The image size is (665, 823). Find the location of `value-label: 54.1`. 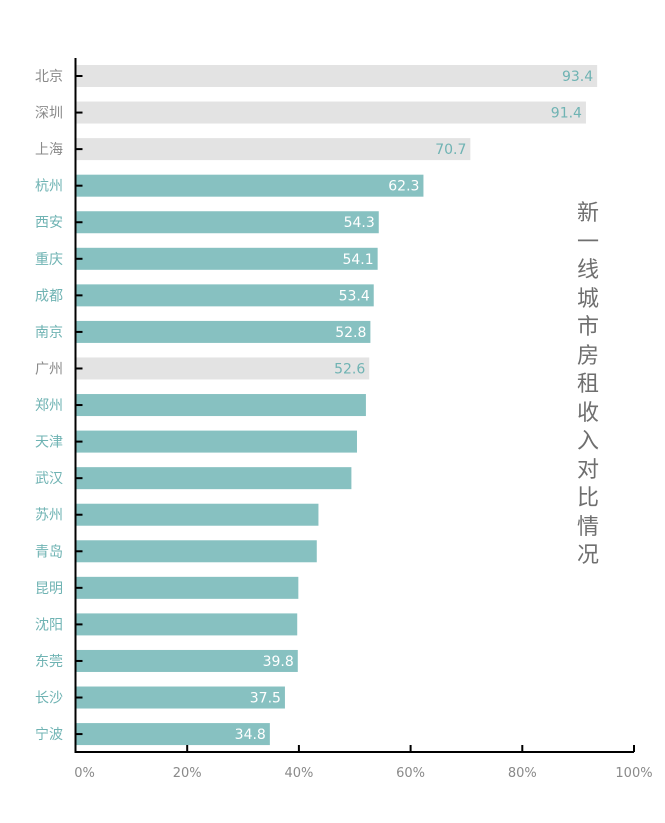

value-label: 54.1 is located at coordinates (357, 260).